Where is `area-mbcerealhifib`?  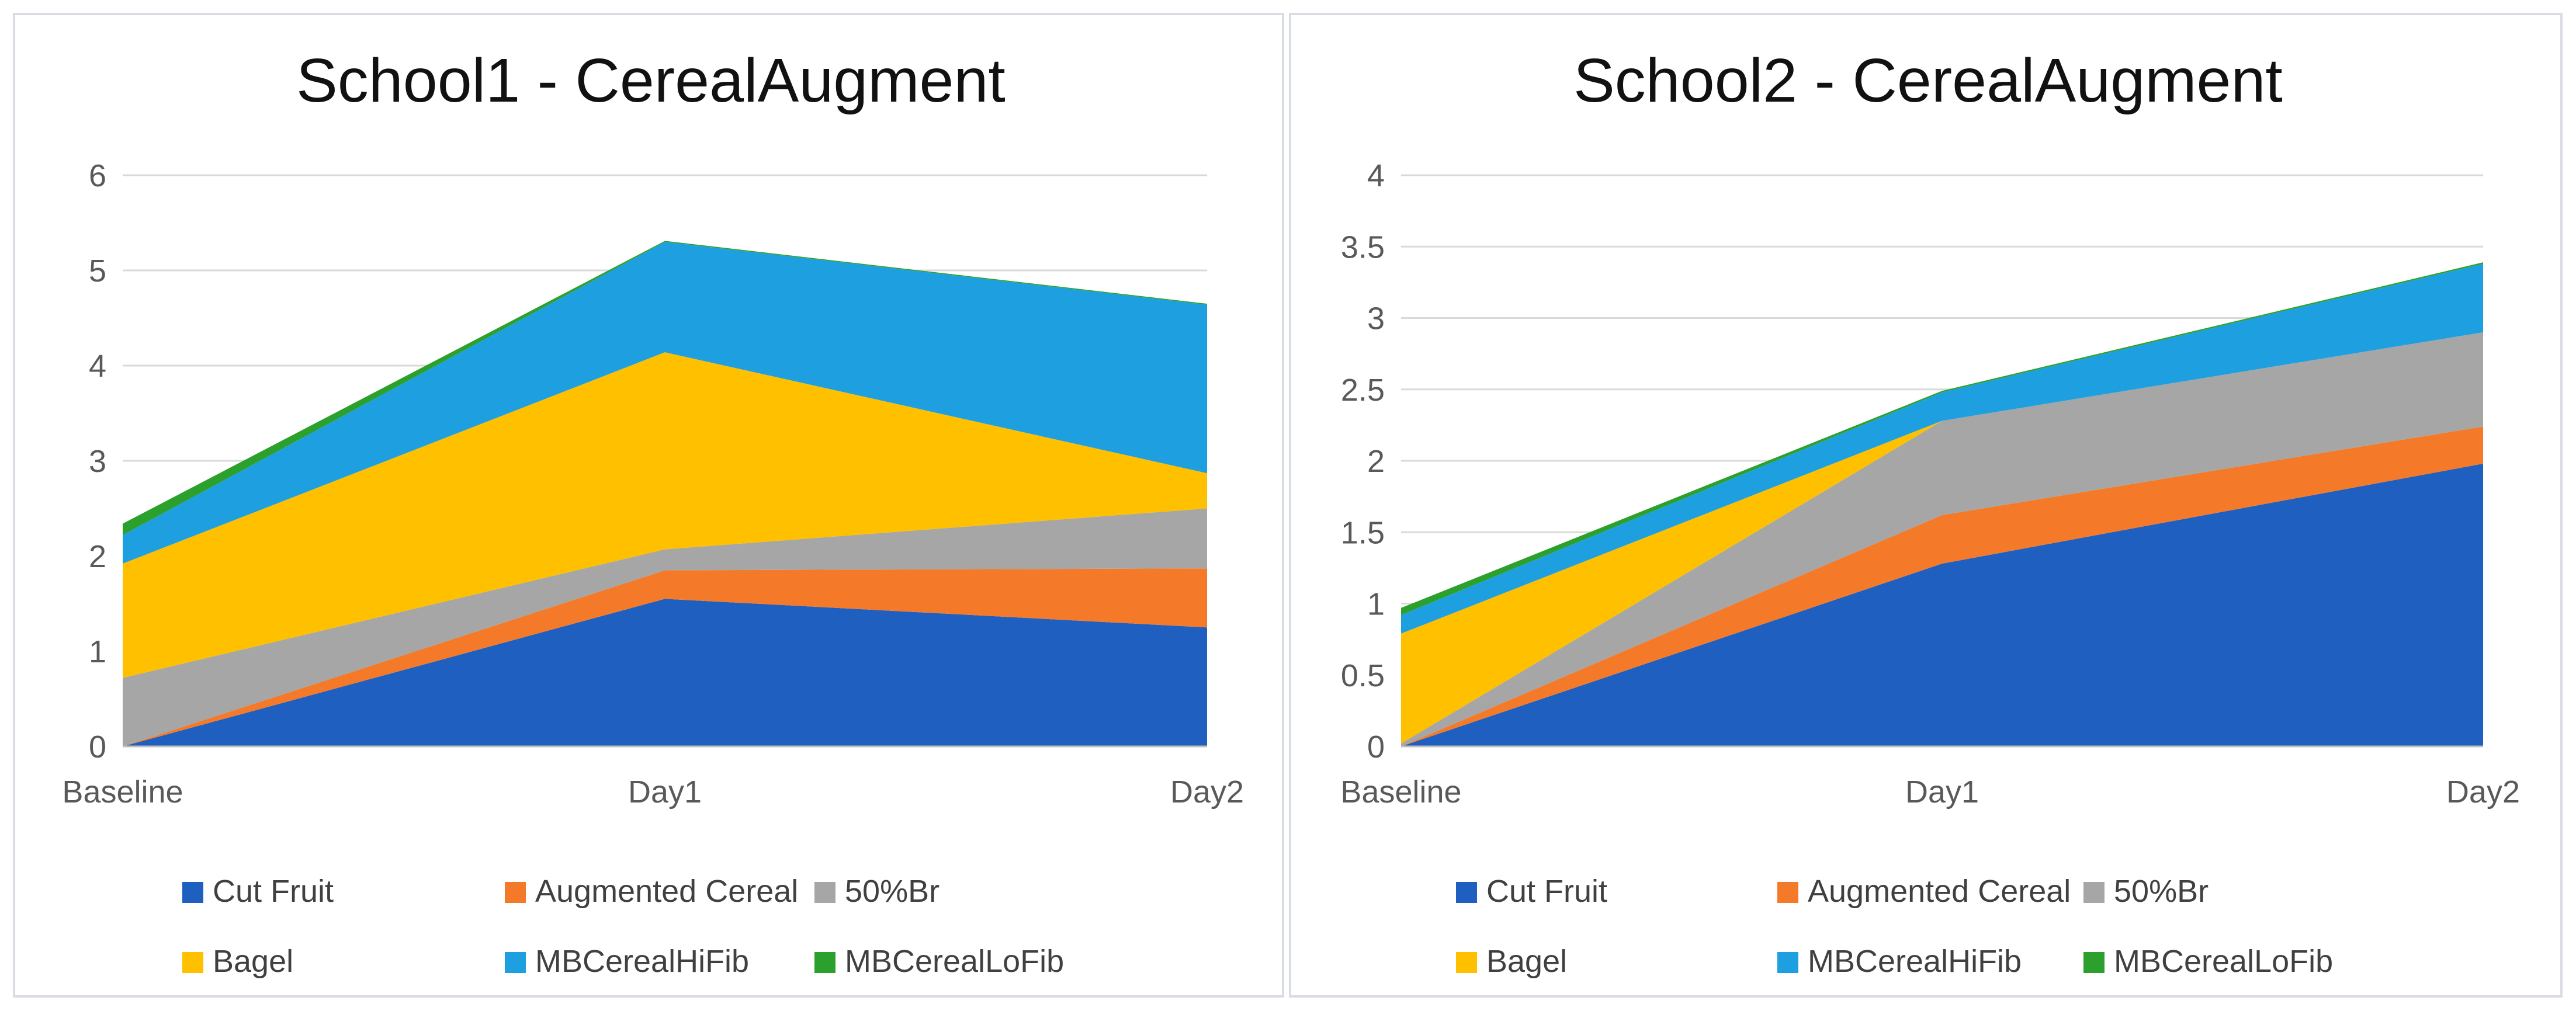 area-mbcerealhifib is located at coordinates (665, 403).